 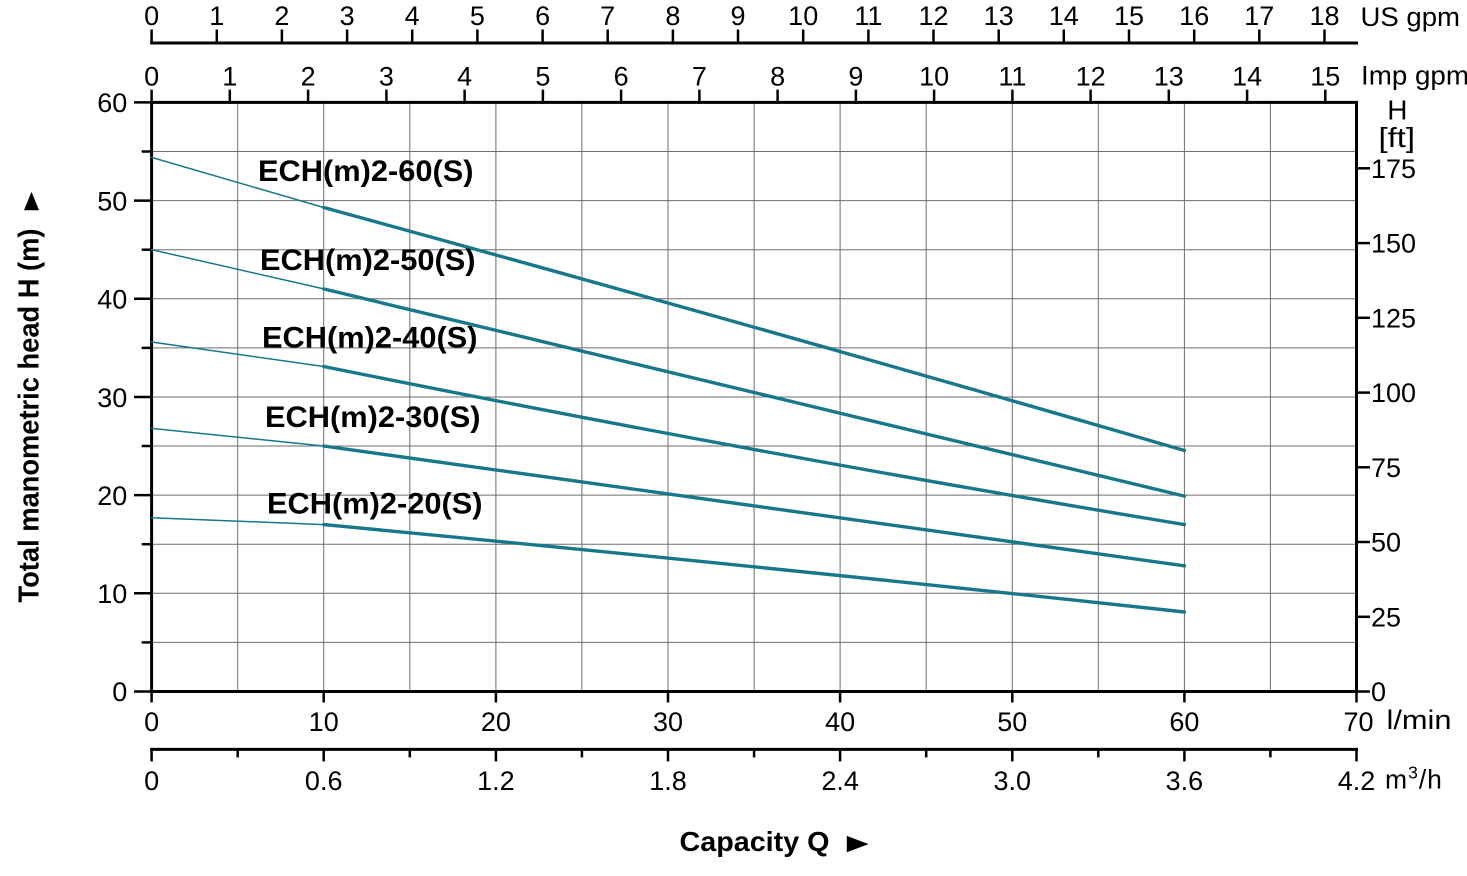 What do you see at coordinates (1185, 781) in the screenshot?
I see `svg-text: 3.6` at bounding box center [1185, 781].